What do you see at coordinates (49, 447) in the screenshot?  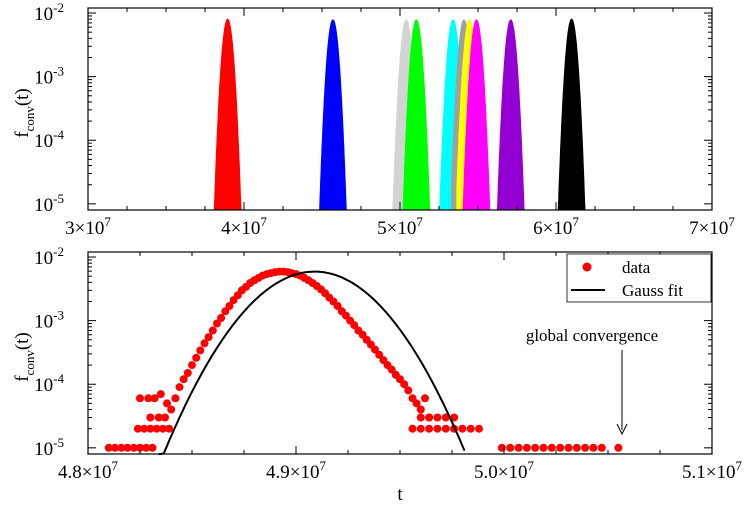 I see `bottom-ytick-label-3: 10⁻⁵` at bounding box center [49, 447].